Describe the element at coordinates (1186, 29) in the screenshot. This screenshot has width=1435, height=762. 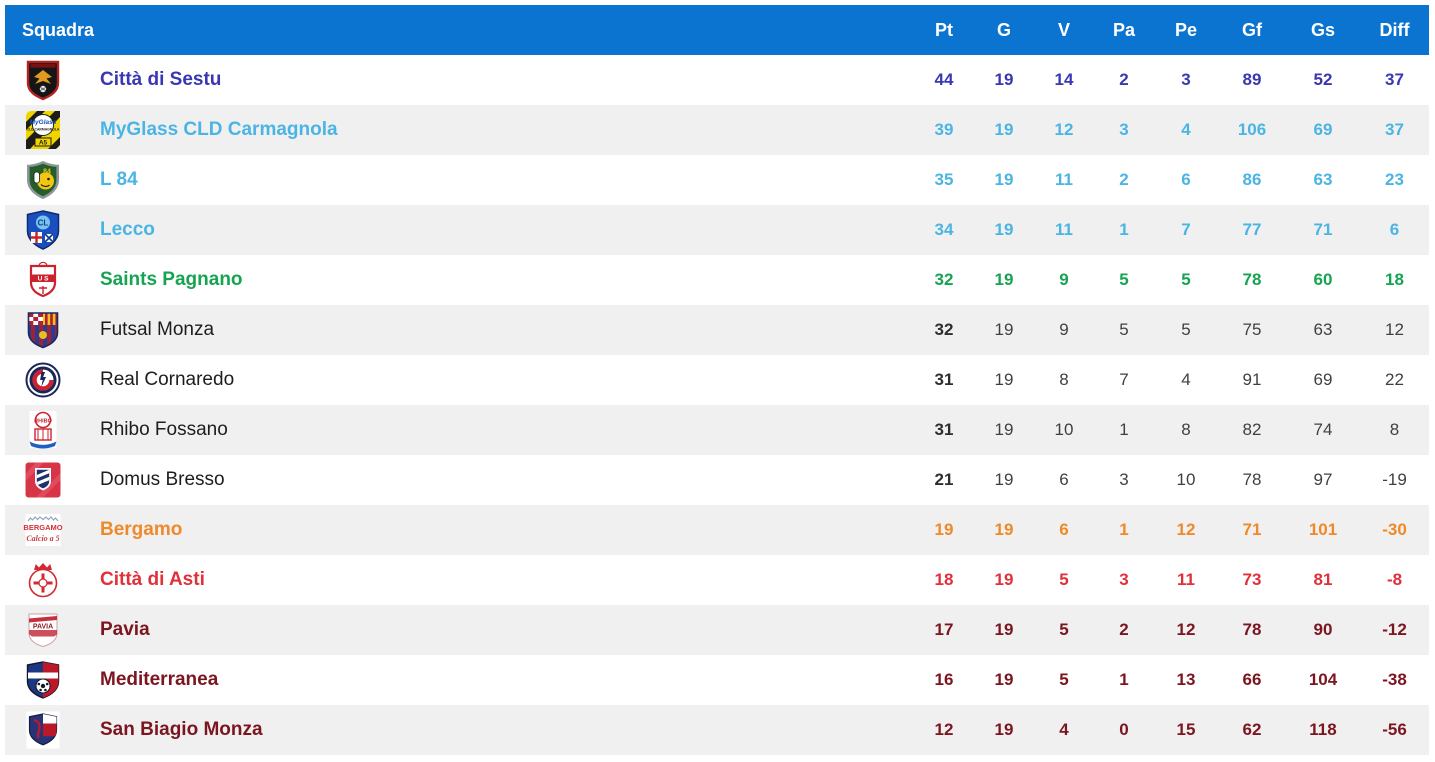
I see `column-header-pe: Pe` at that location.